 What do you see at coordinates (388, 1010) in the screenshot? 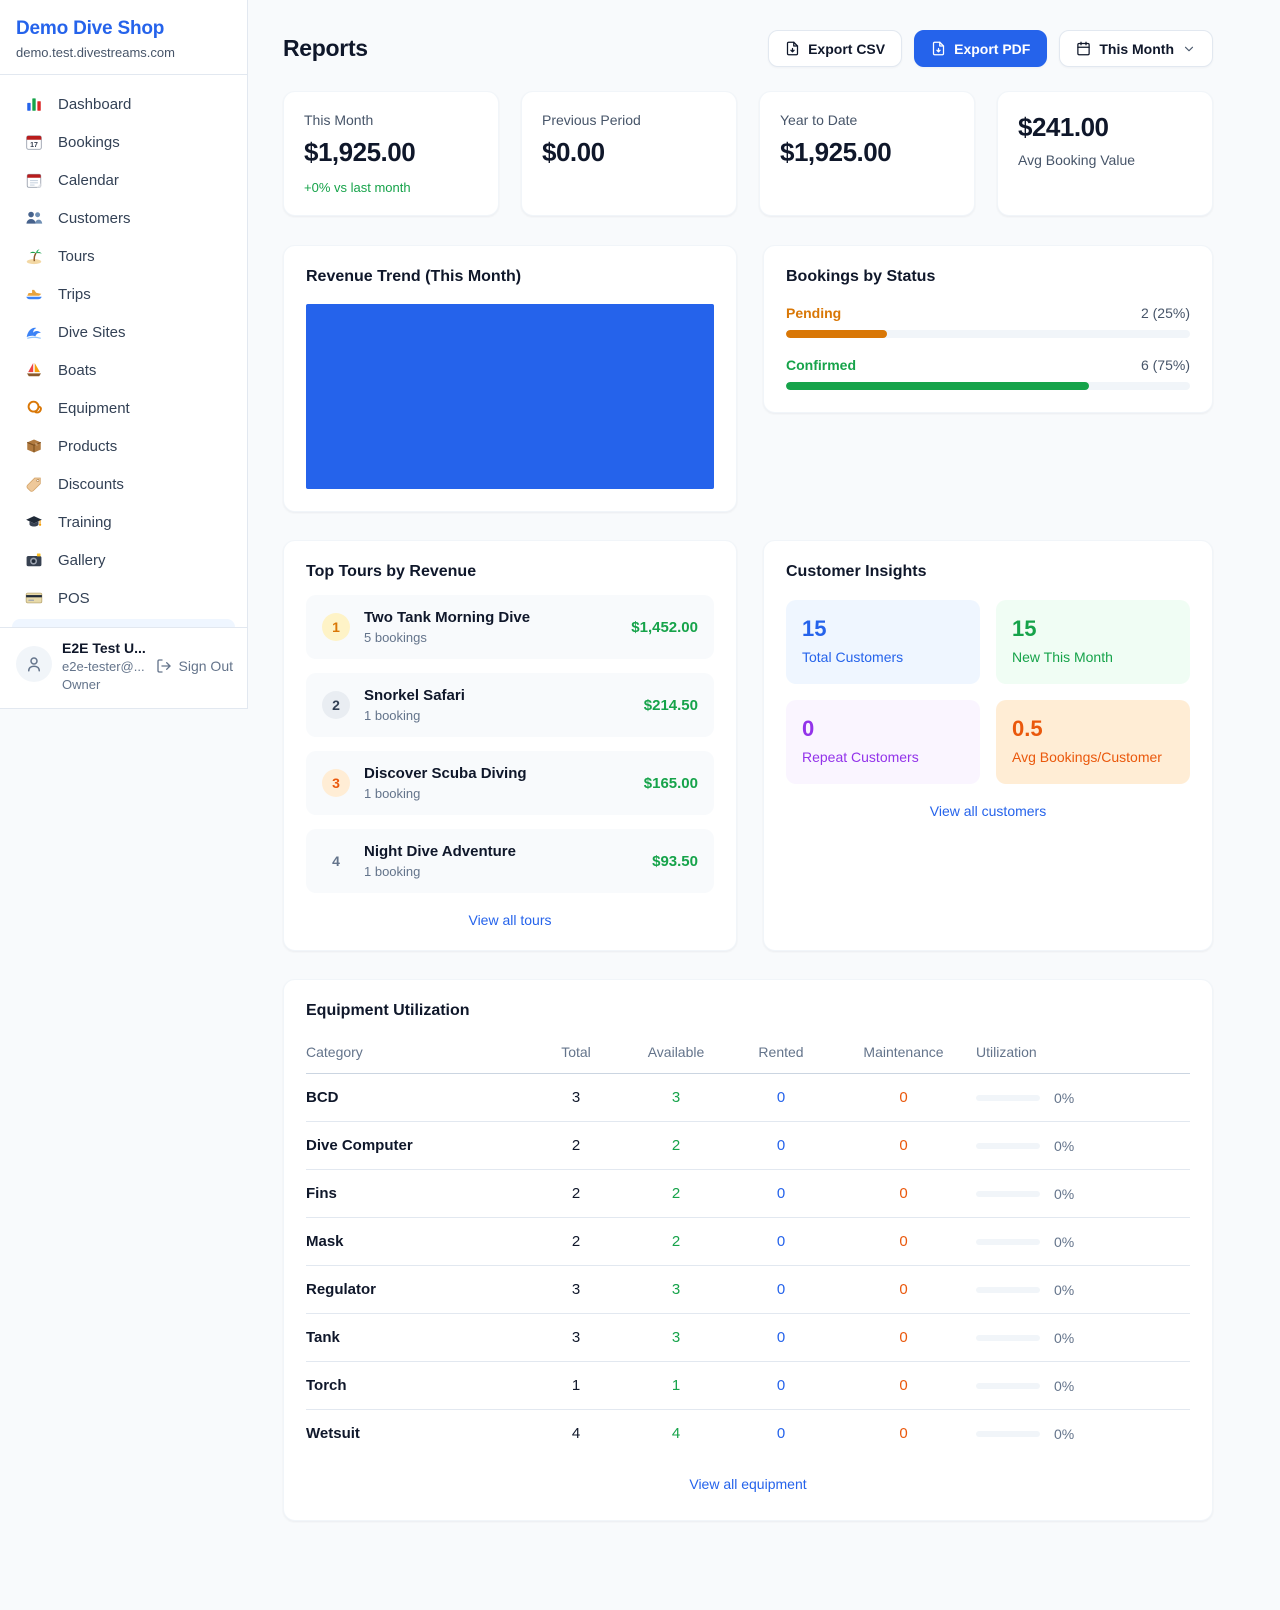
I see `equipment-utilization-title: Equipment Utilization` at bounding box center [388, 1010].